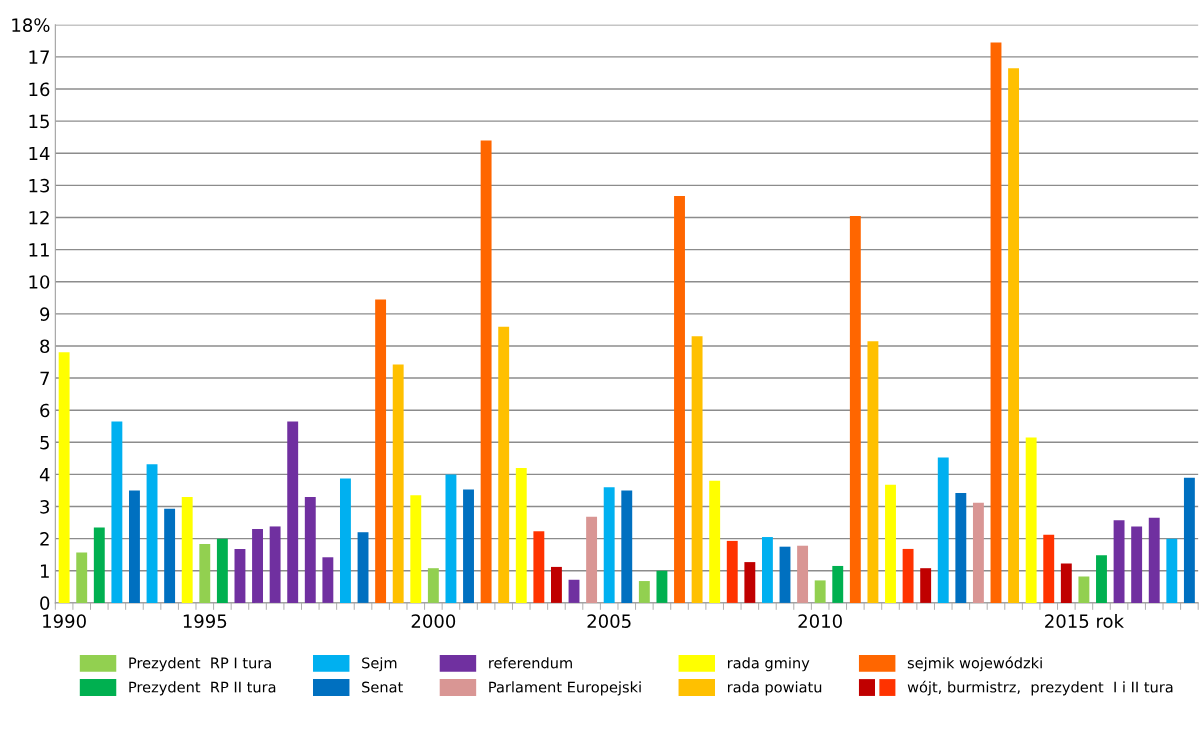 The height and width of the screenshot is (729, 1203). Describe the element at coordinates (44, 539) in the screenshot. I see `y-tick-label: 2` at that location.